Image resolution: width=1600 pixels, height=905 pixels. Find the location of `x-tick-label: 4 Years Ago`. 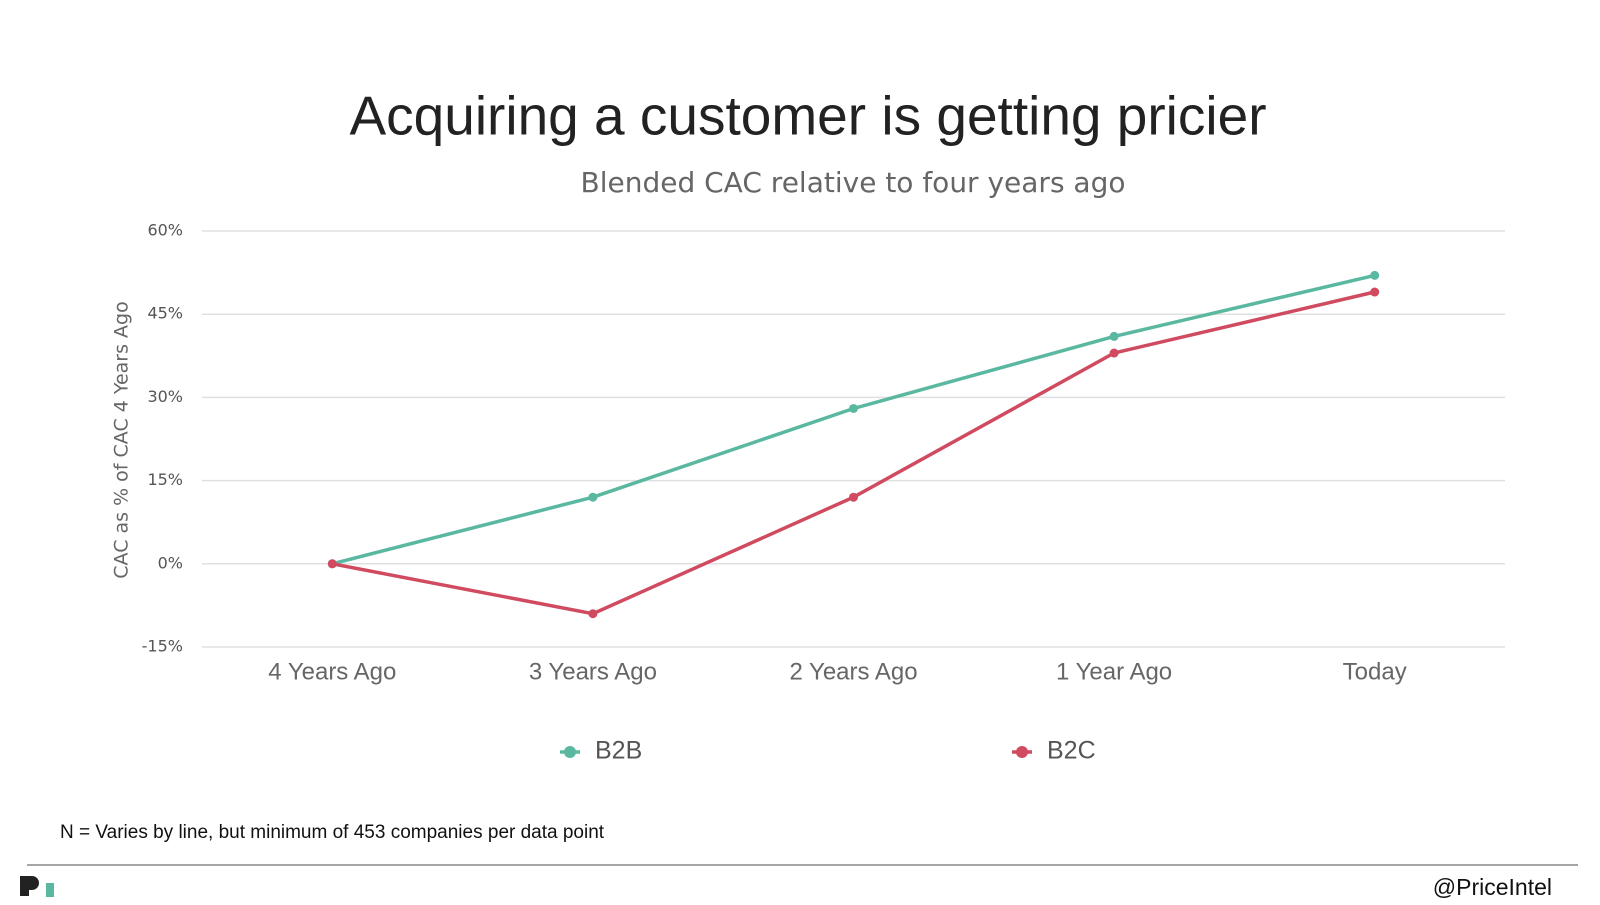

x-tick-label: 4 Years Ago is located at coordinates (332, 671).